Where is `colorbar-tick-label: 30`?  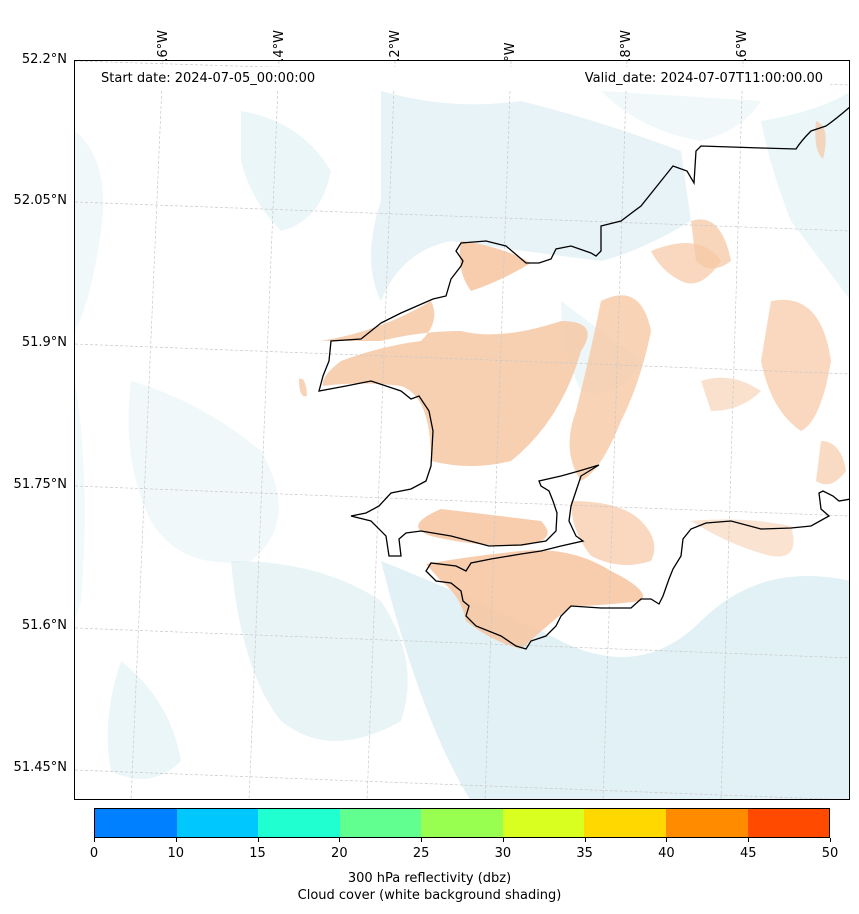
colorbar-tick-label: 30 is located at coordinates (503, 853).